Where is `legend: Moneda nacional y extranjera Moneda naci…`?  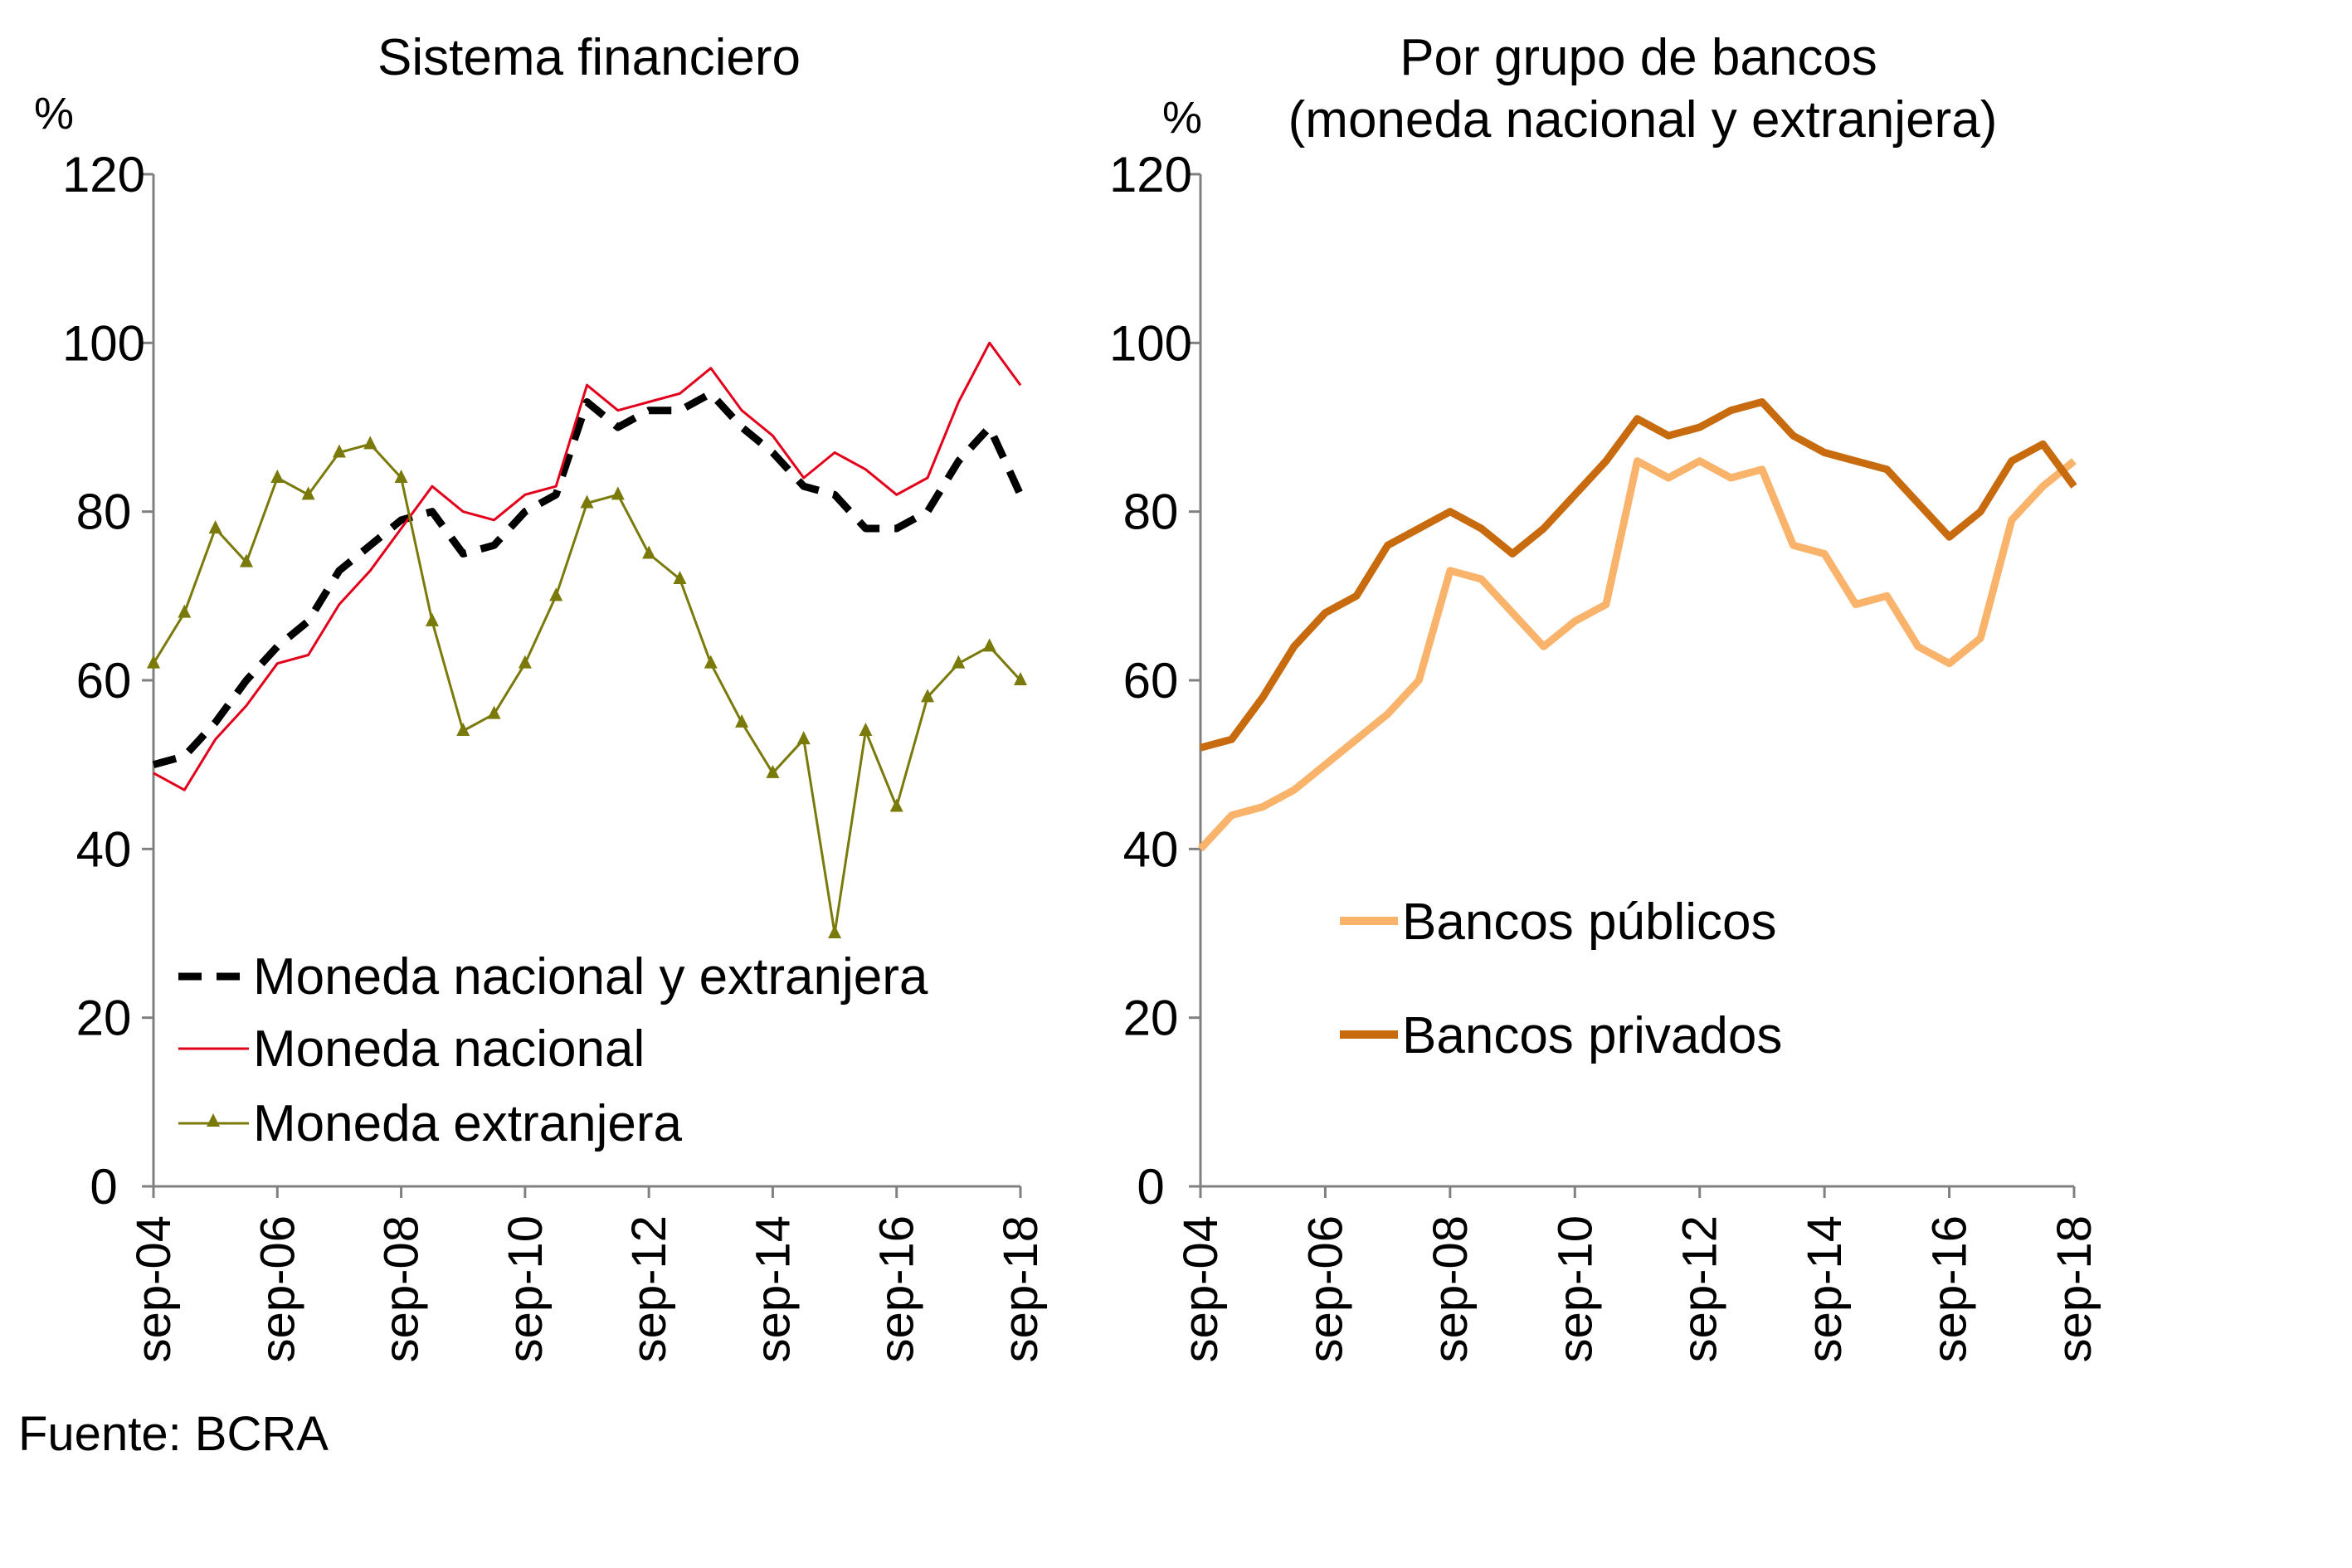 legend: Moneda nacional y extranjera Moneda naci… is located at coordinates (553, 1050).